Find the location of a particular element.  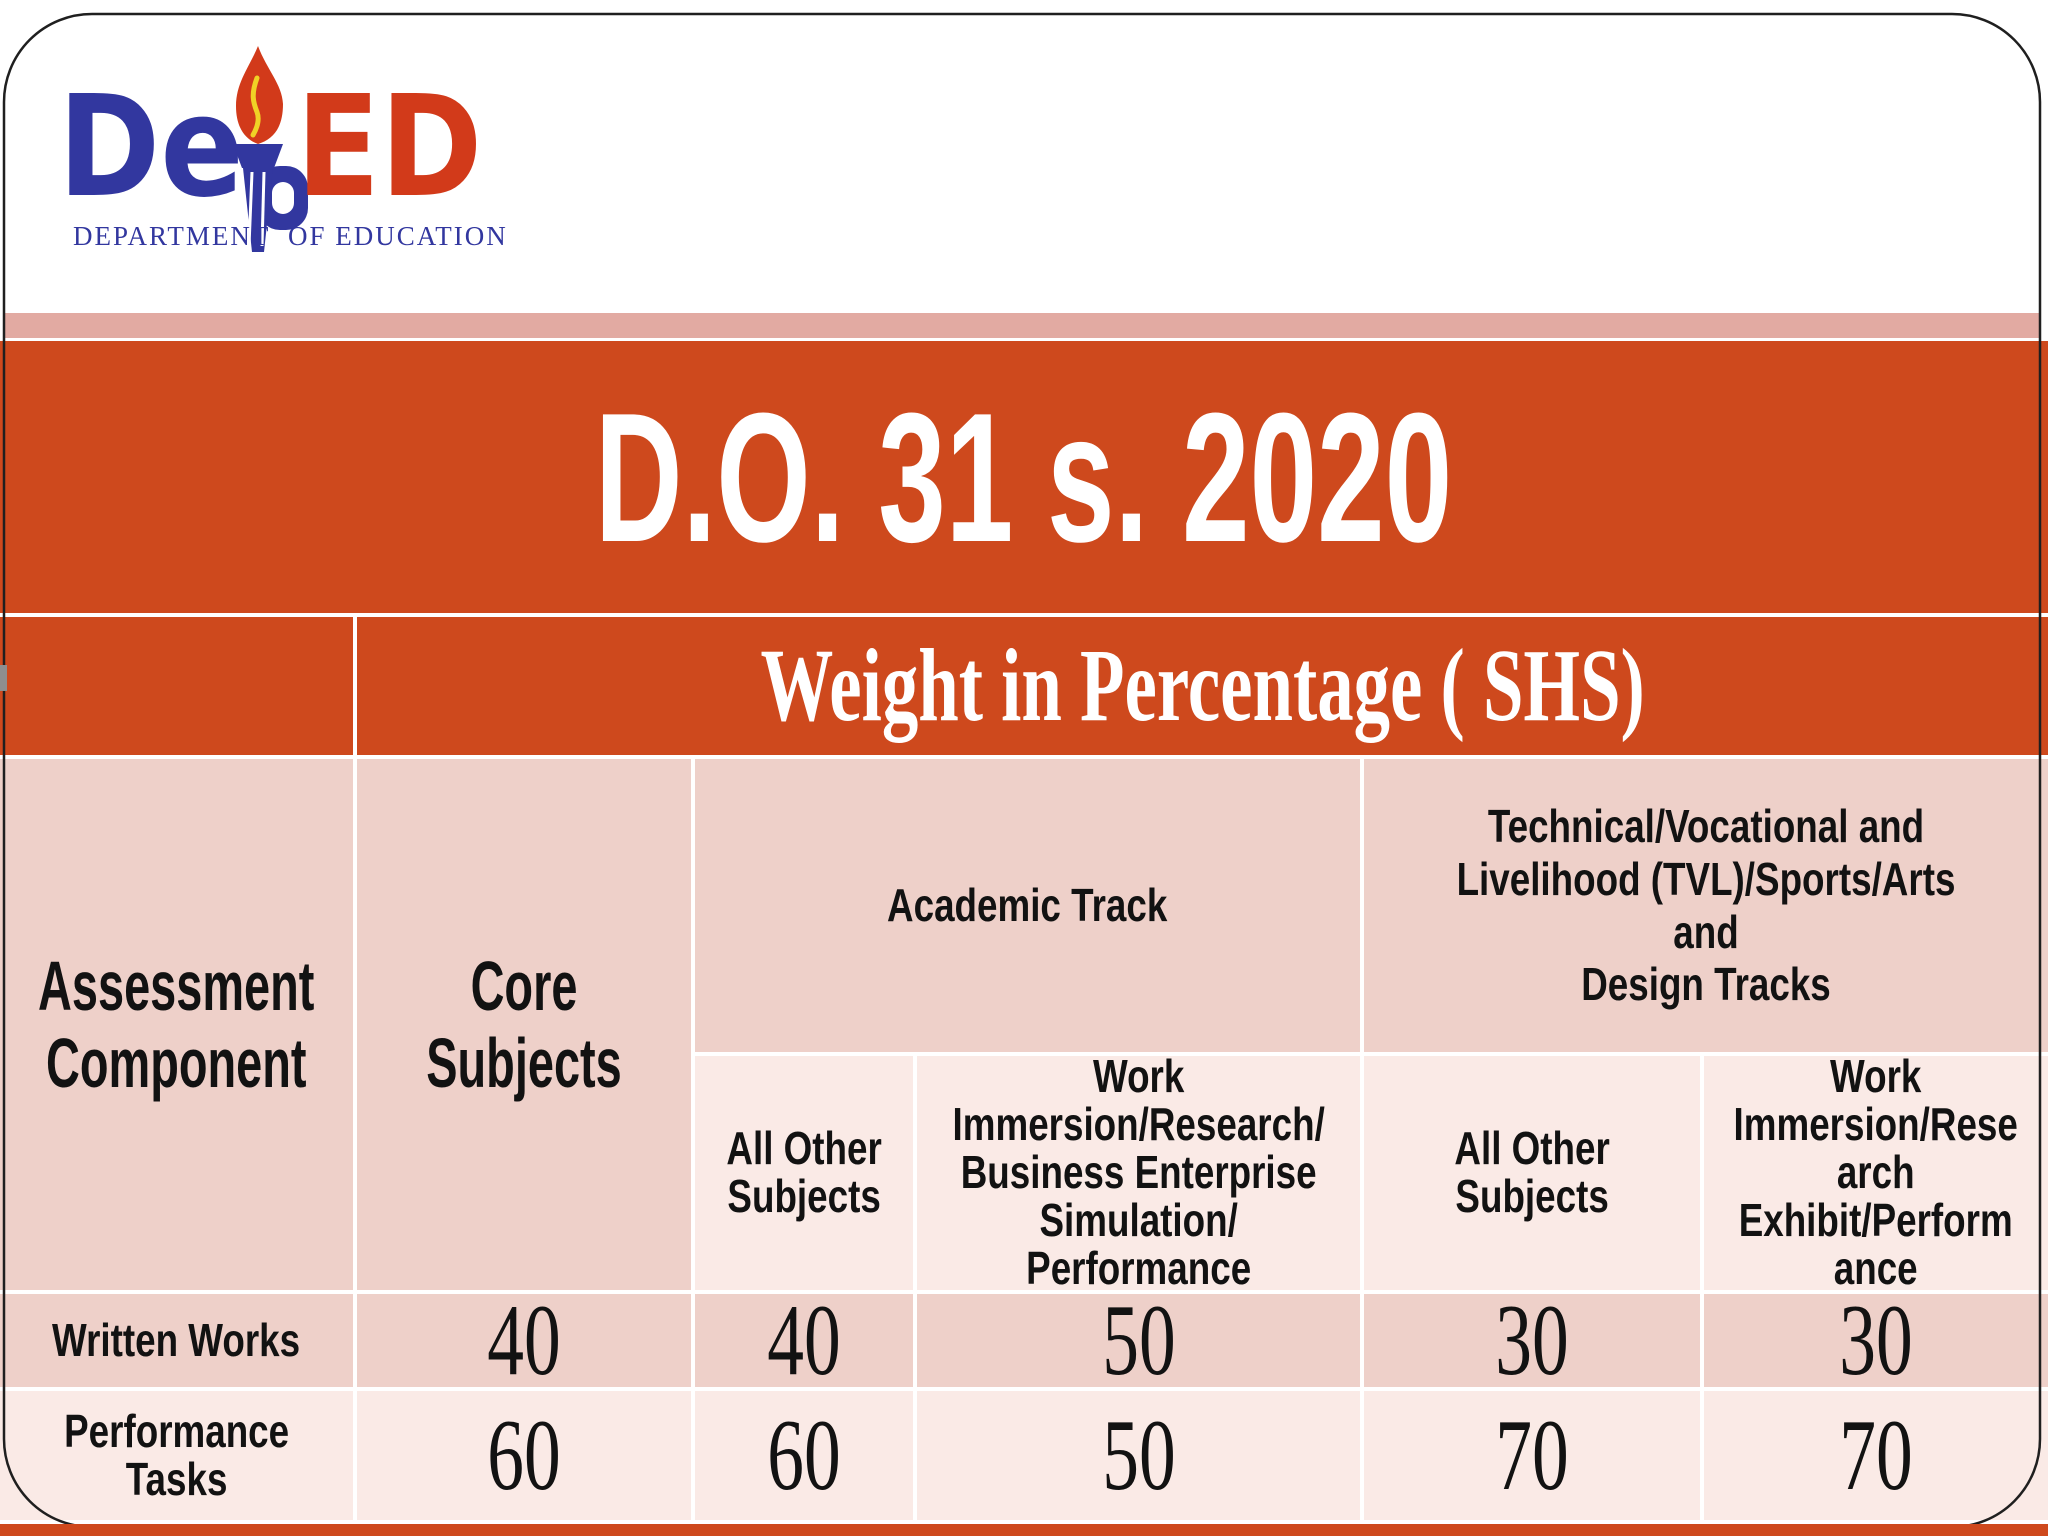

performance-acad-other: 60 is located at coordinates (804, 1455).